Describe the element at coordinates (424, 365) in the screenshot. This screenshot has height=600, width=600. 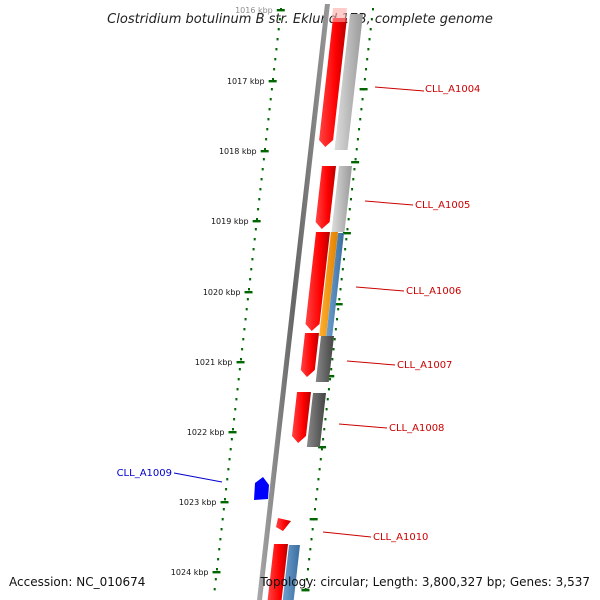
I see `gene-label: CLL_A1007` at that location.